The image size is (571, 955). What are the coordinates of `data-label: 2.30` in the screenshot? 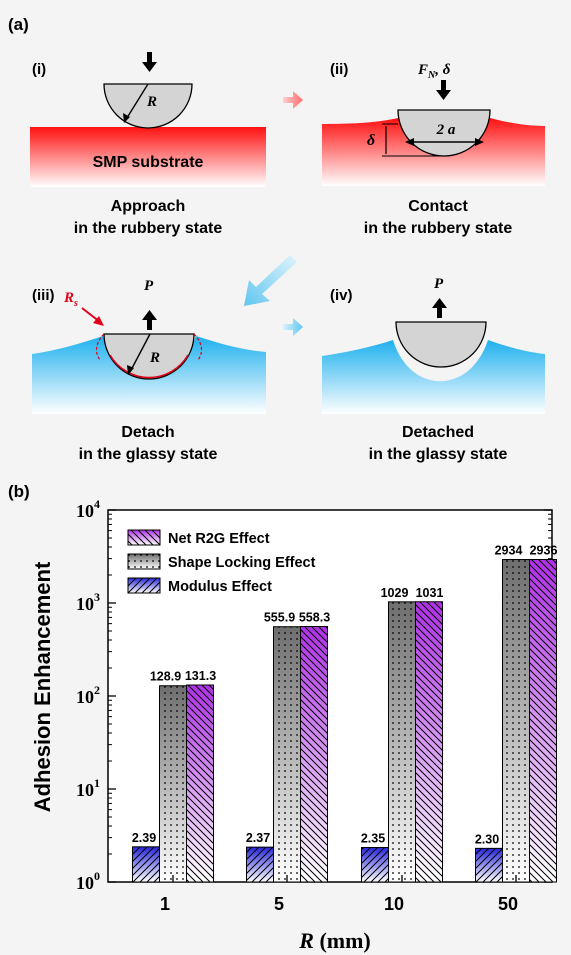 It's located at (487, 839).